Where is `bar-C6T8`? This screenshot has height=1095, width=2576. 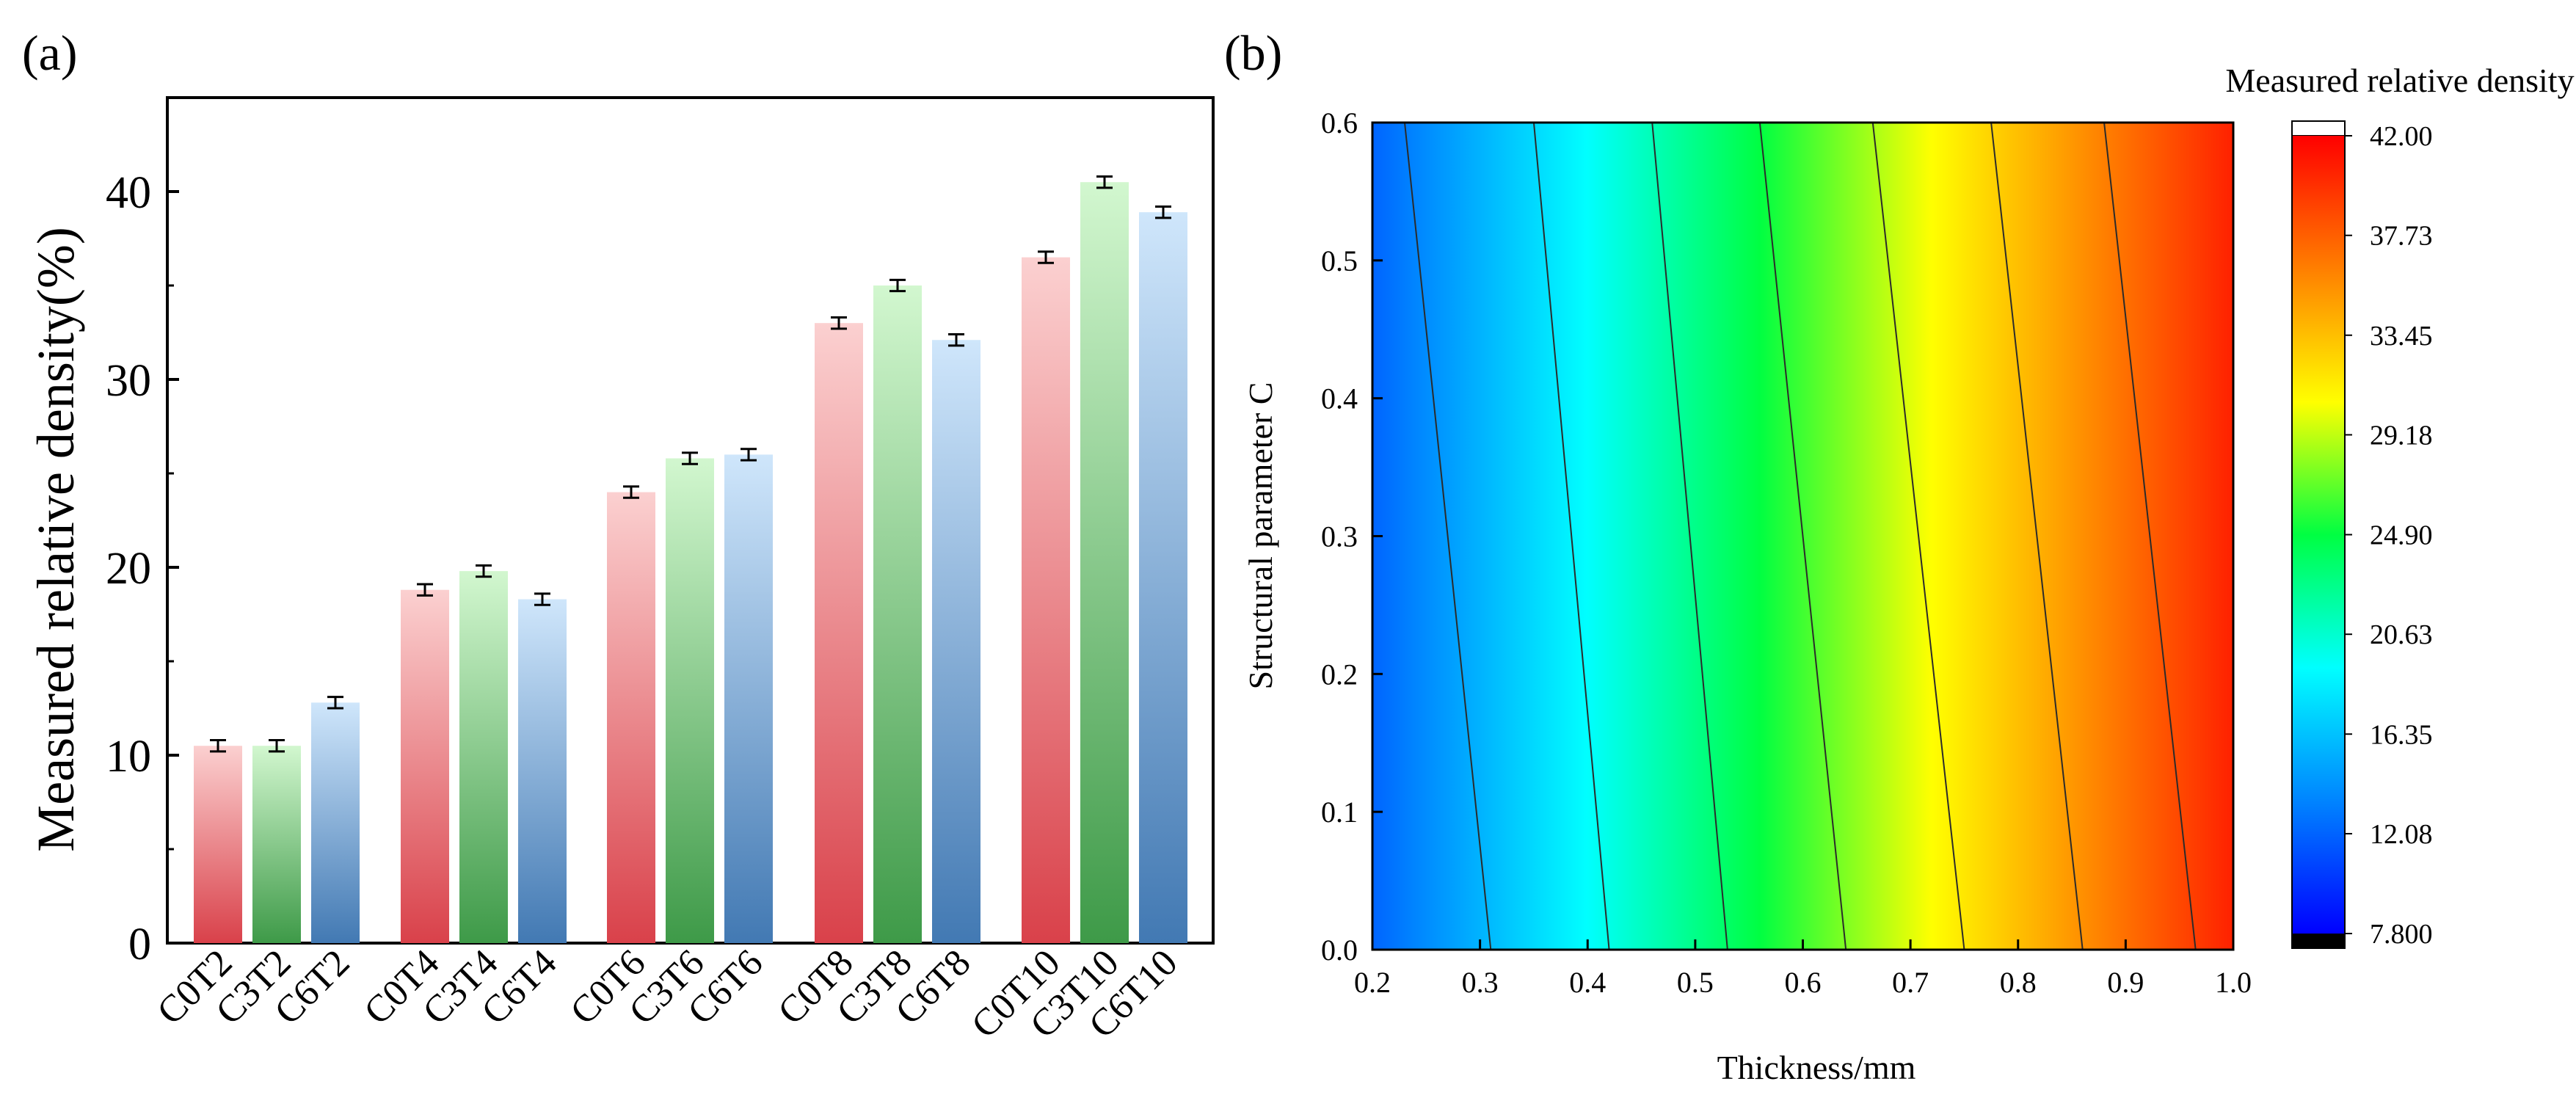 bar-C6T8 is located at coordinates (956, 641).